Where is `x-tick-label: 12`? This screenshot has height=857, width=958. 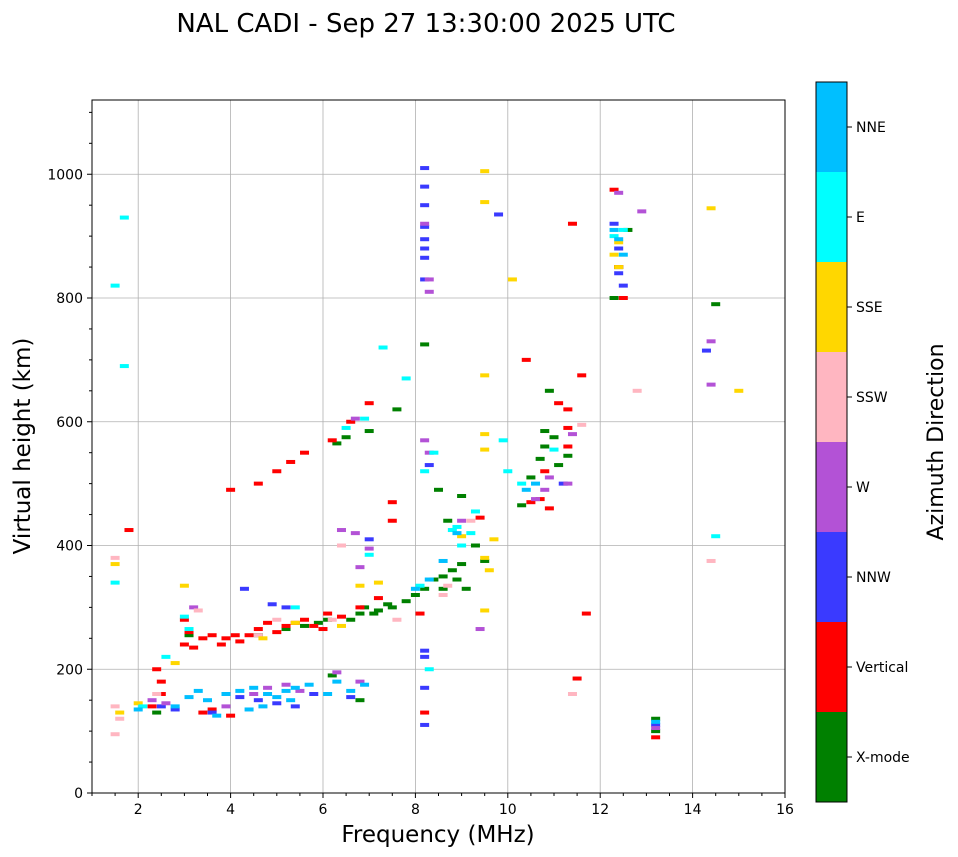 x-tick-label: 12 is located at coordinates (600, 810).